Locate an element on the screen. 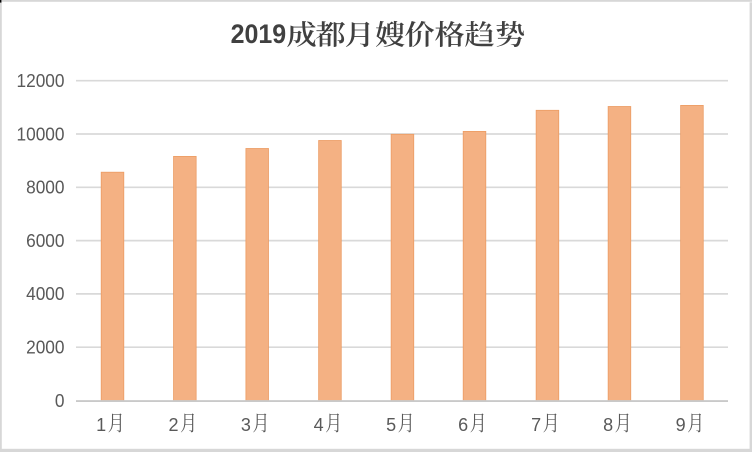  svg-text: 2000 is located at coordinates (45, 348).